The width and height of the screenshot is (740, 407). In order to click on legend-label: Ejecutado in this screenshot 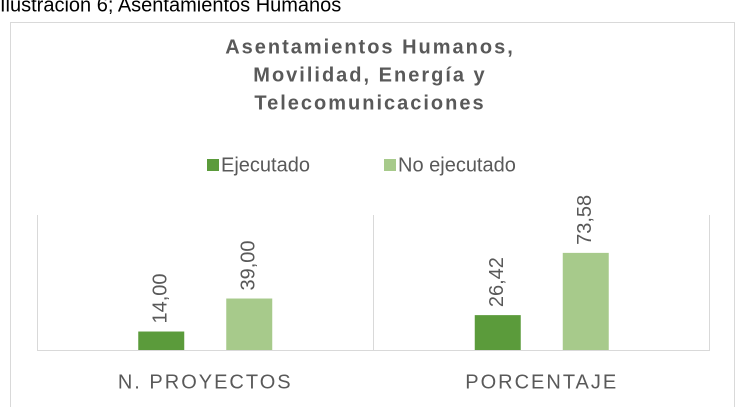, I will do `click(265, 165)`.